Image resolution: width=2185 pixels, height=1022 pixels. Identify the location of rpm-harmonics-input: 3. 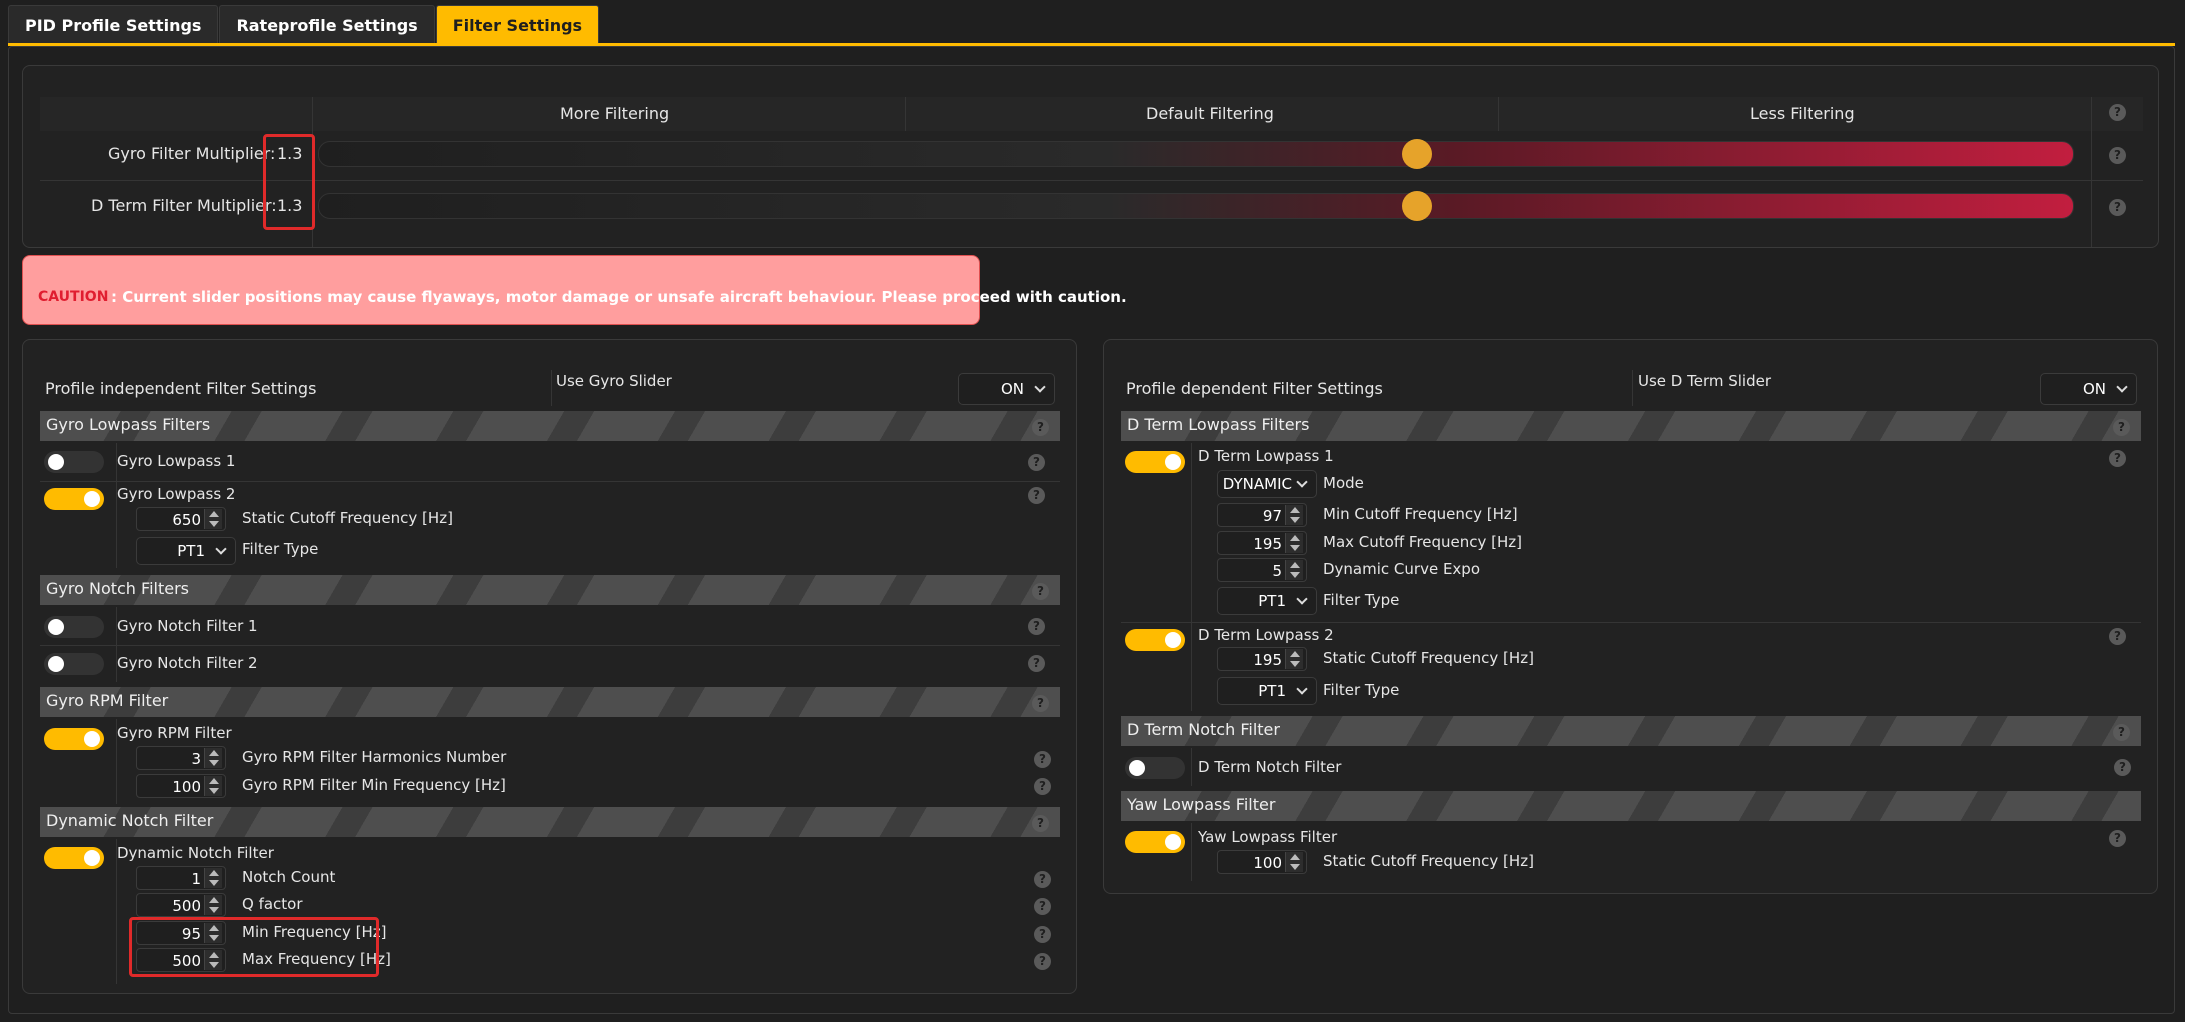
(181, 758).